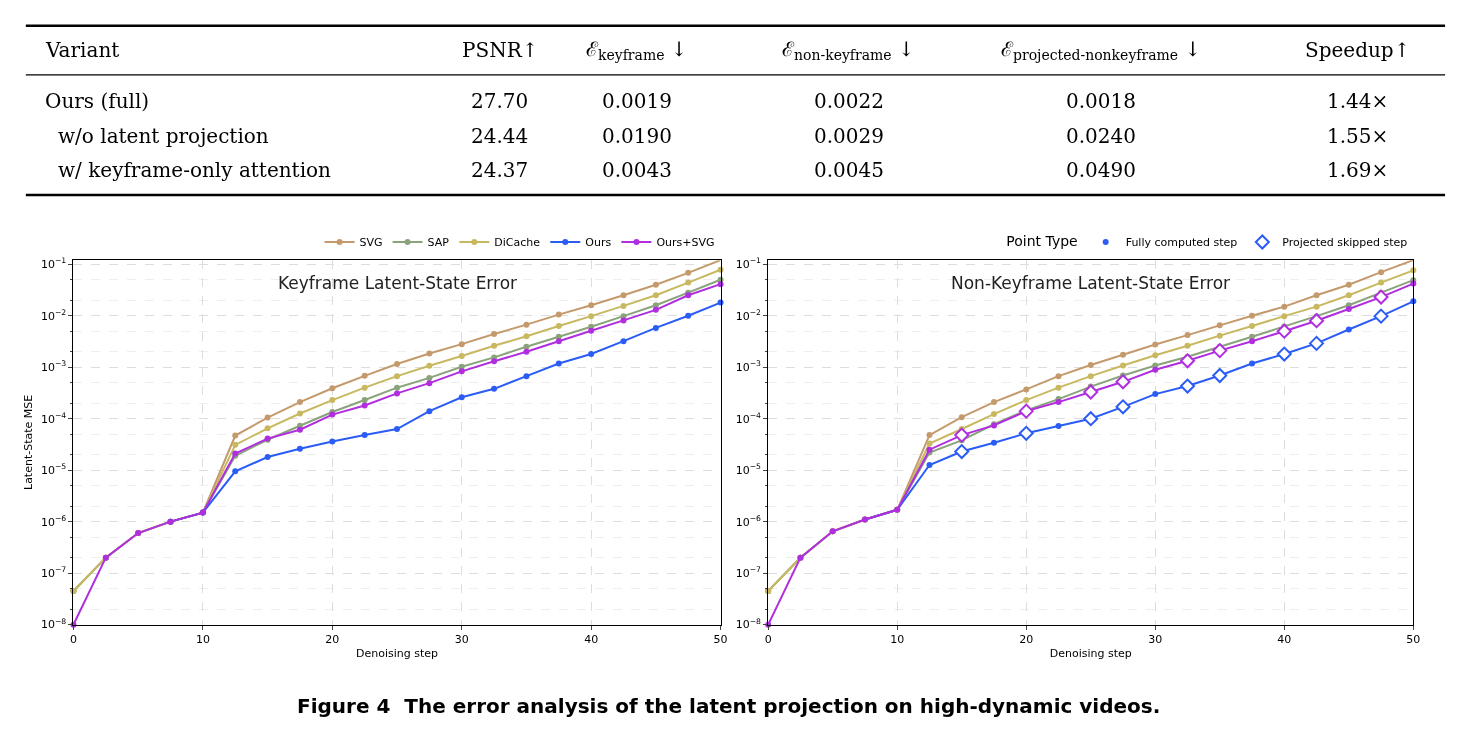 The image size is (1460, 740). I want to click on category-label: ℰ$_{non-keyframe}$ ↓, so click(848, 50).